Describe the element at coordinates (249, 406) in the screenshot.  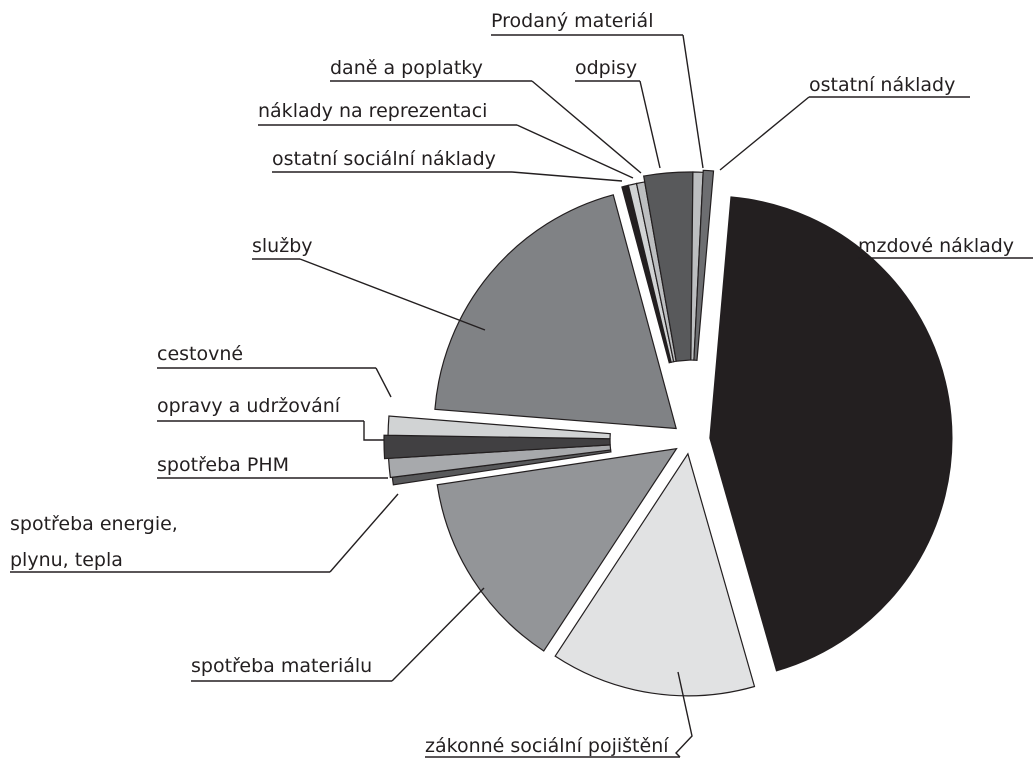
I see `slice-label: opravy a udržování` at that location.